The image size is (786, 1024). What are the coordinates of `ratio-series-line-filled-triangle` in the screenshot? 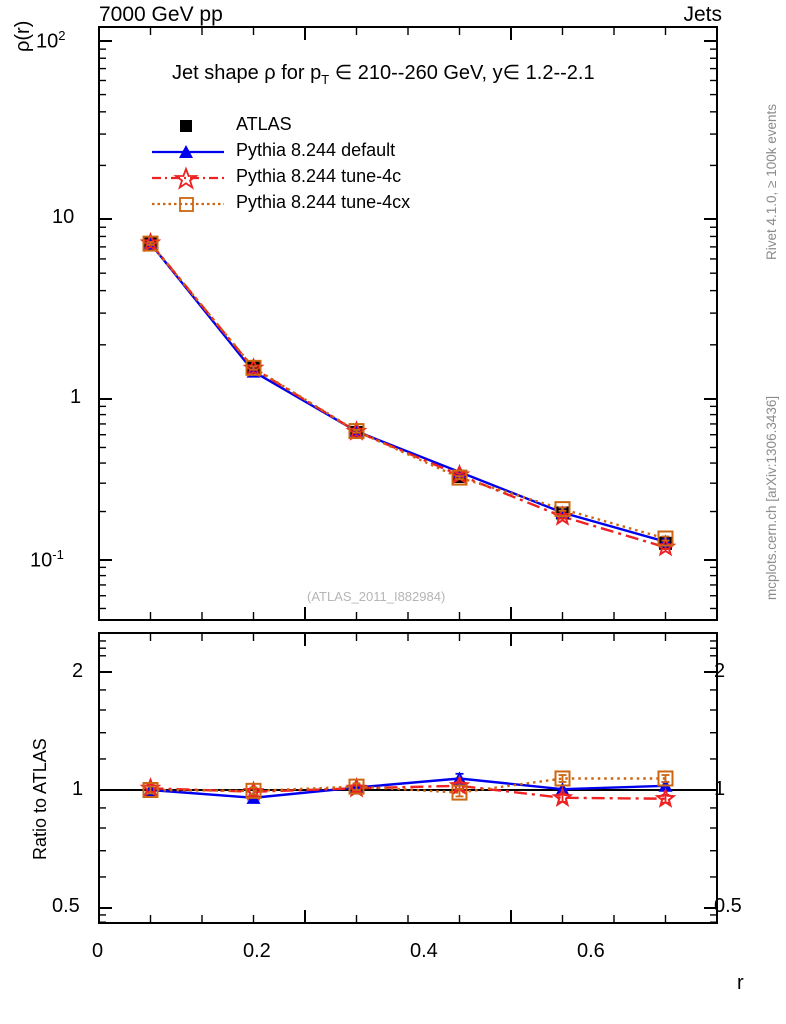 It's located at (408, 788).